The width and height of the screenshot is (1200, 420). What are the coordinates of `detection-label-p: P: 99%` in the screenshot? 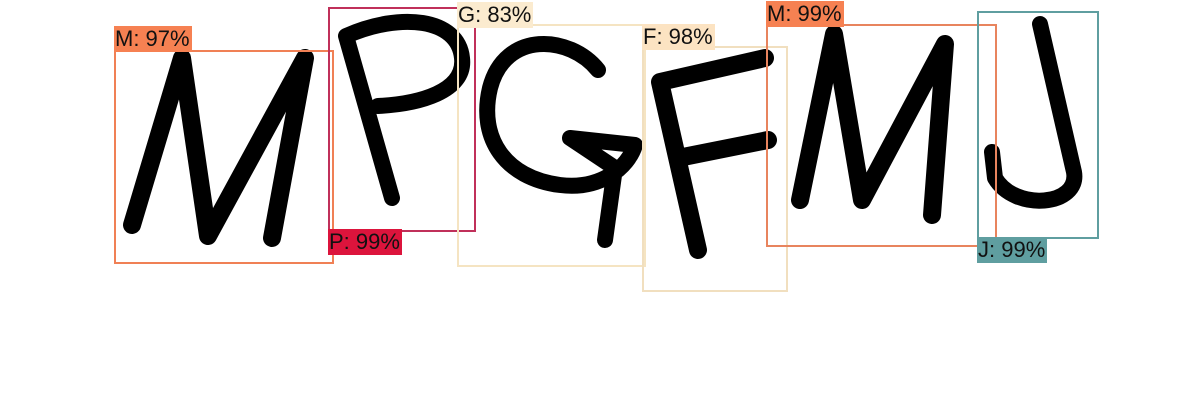 It's located at (365, 242).